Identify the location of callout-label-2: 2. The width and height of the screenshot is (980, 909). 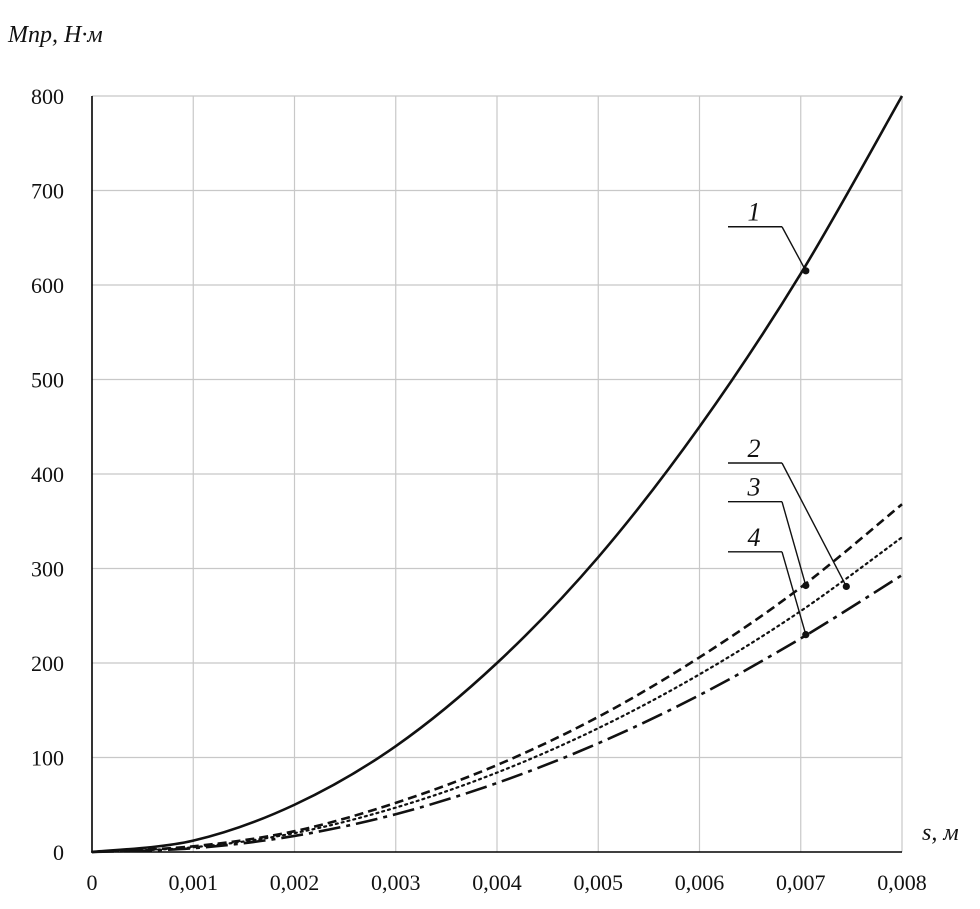
(754, 448).